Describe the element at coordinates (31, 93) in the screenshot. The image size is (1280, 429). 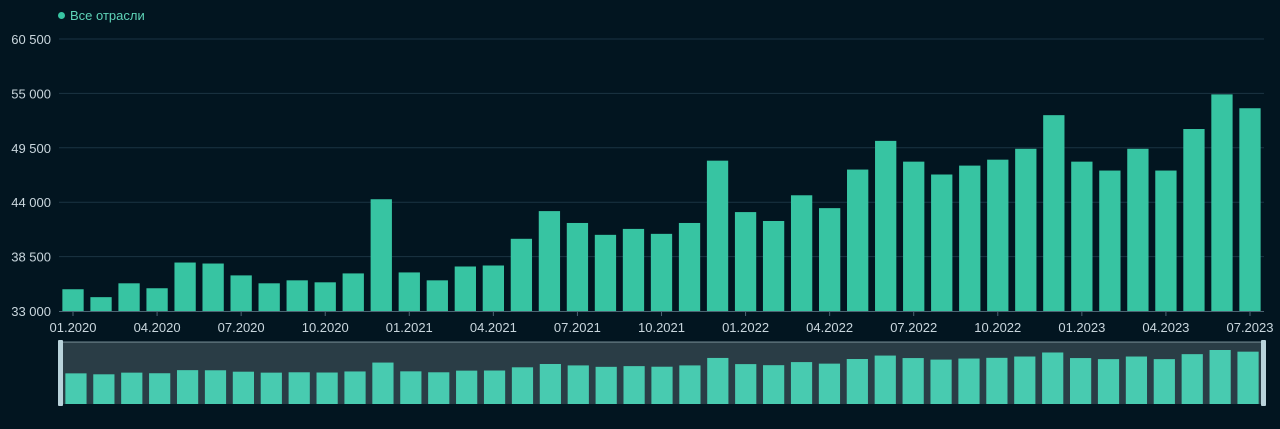
I see `y-tick-label: 55 000` at that location.